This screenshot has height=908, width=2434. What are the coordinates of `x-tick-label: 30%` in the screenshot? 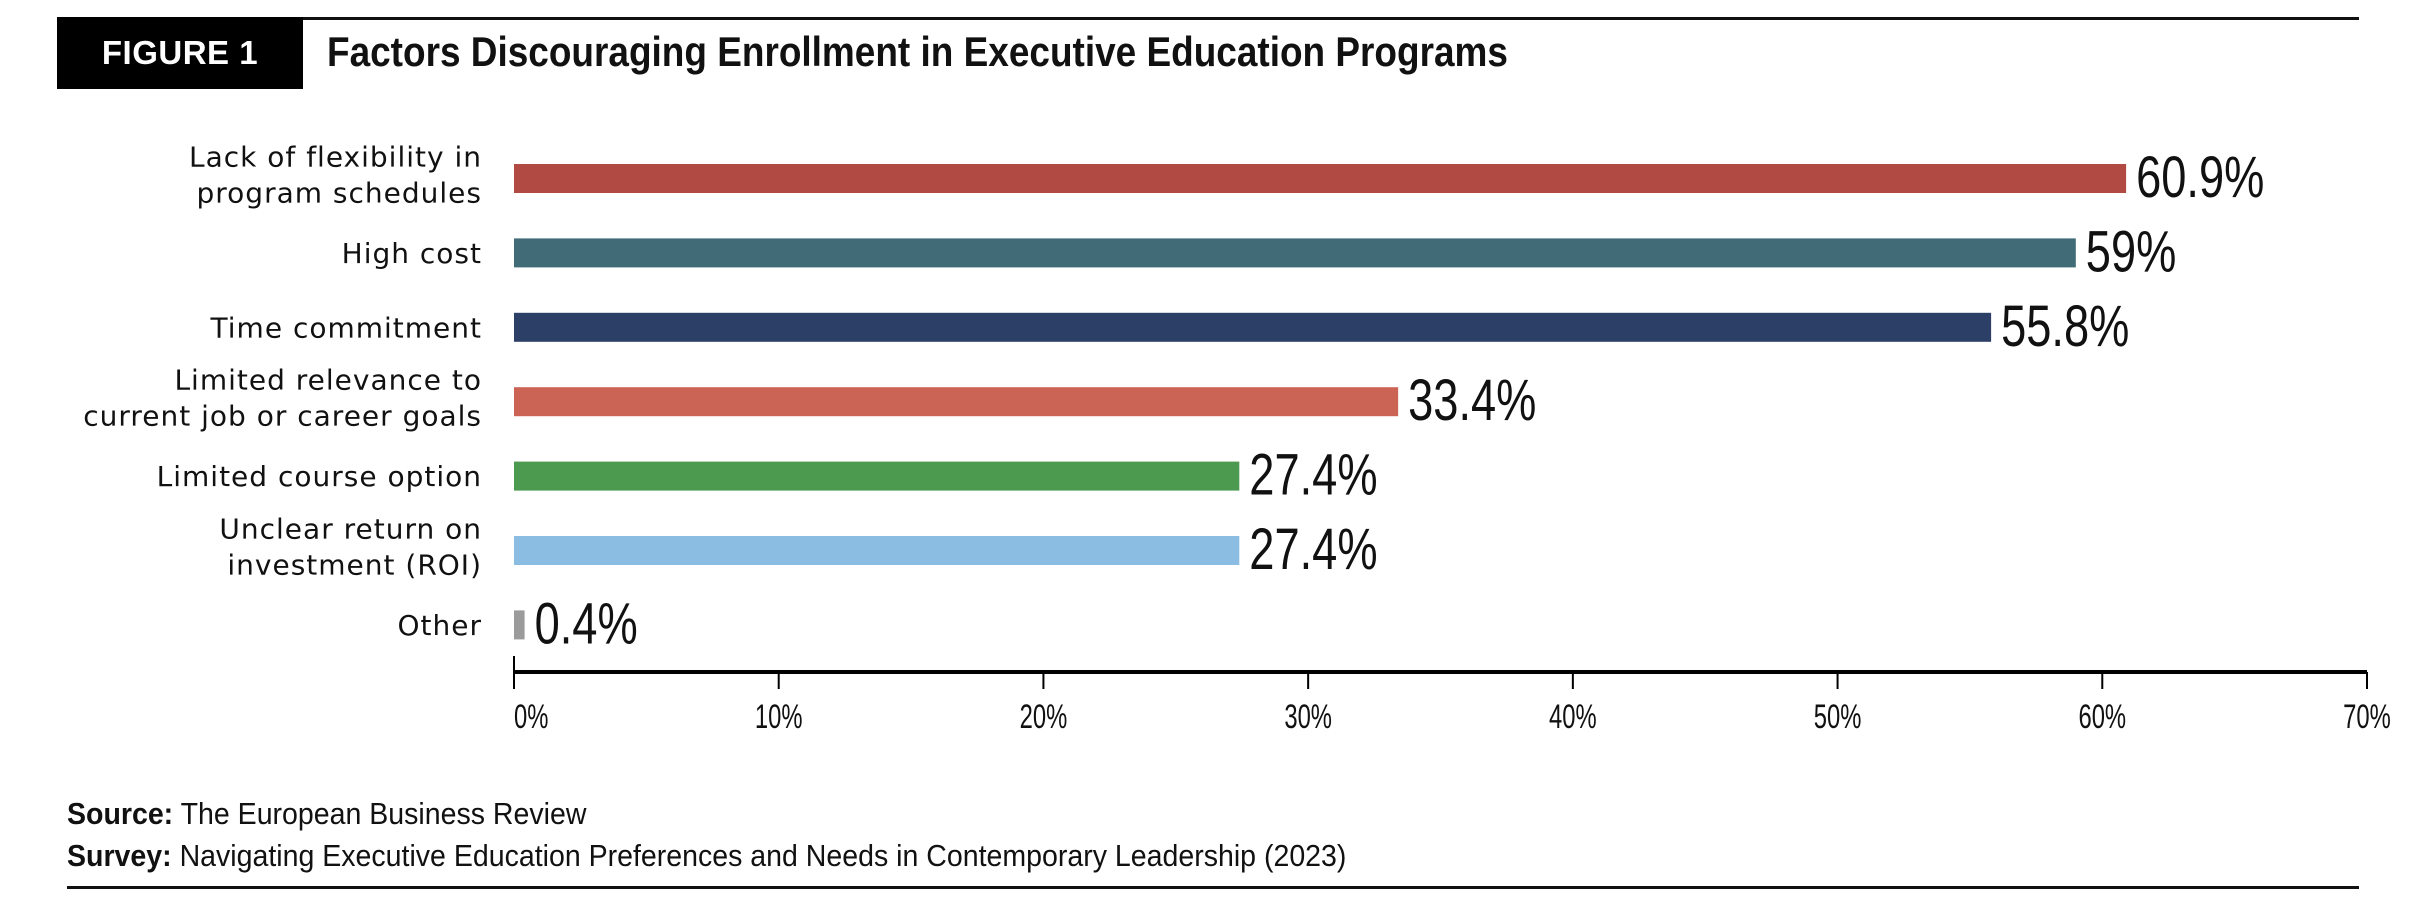 It's located at (1308, 717).